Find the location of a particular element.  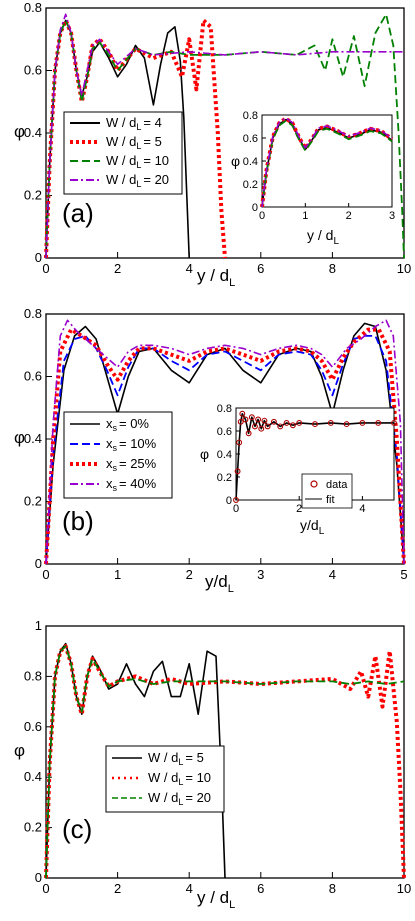

legend-b-label-3: xs = 25% is located at coordinates (131, 464).